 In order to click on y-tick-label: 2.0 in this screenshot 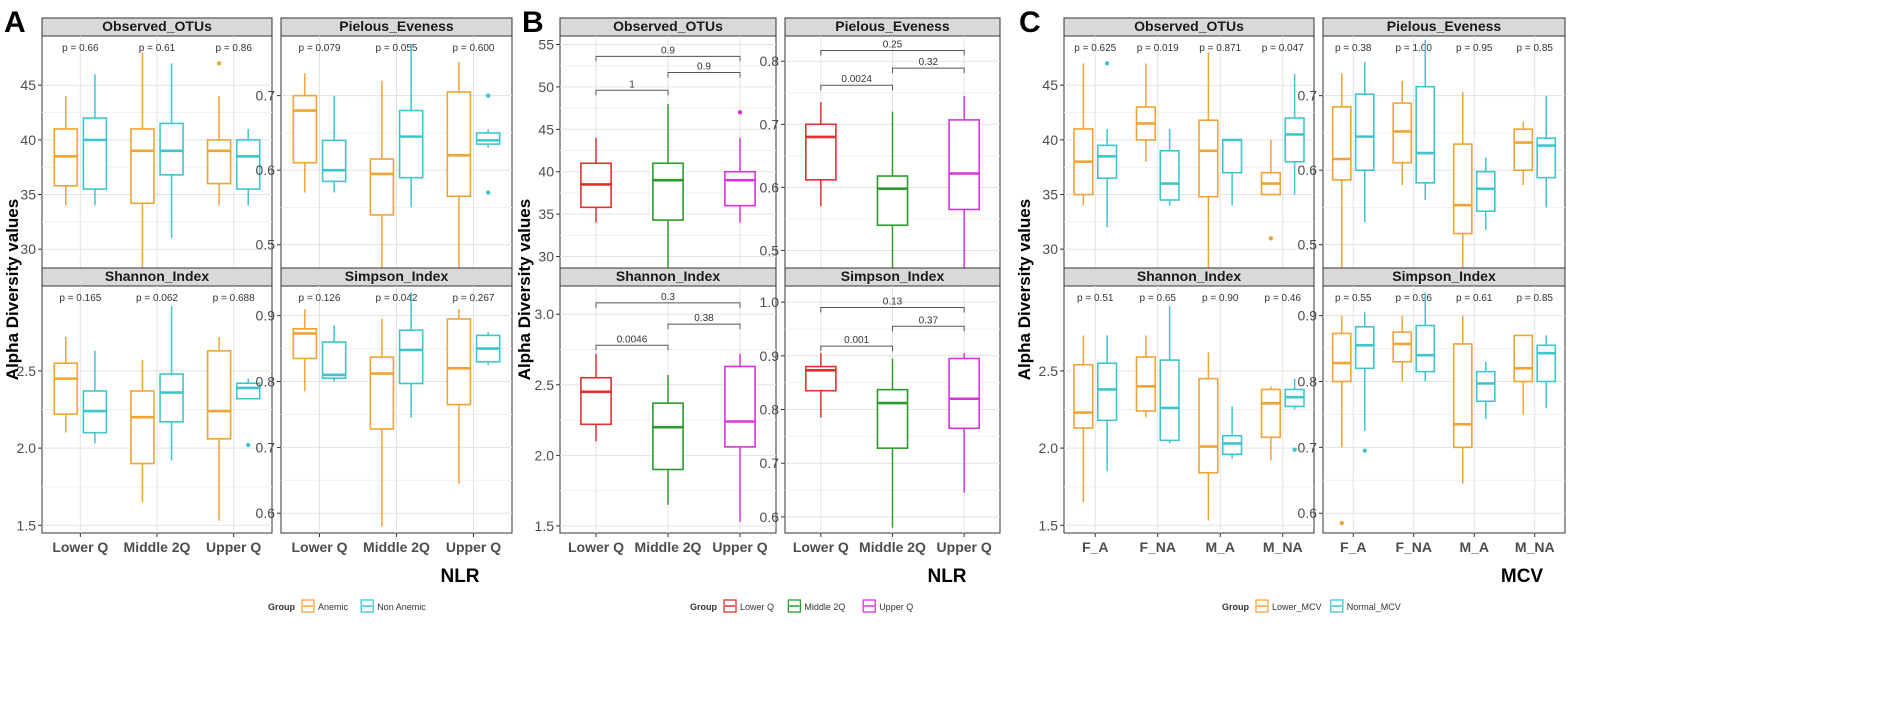, I will do `click(27, 448)`.